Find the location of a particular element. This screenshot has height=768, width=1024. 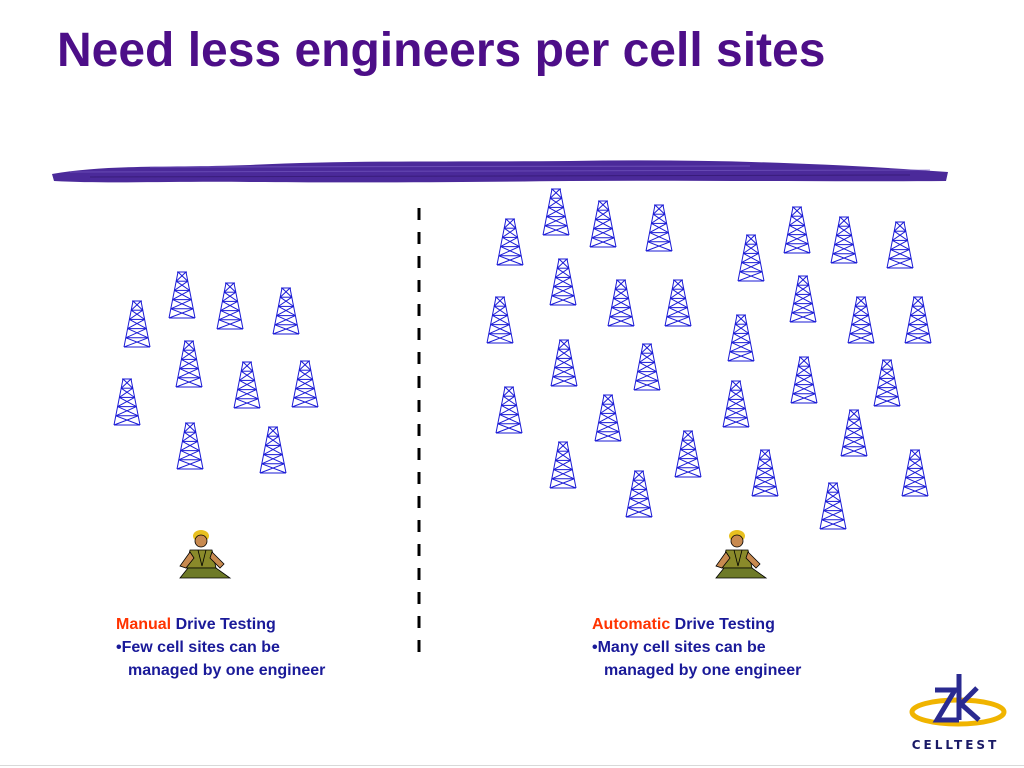

zk-logo-icon is located at coordinates (958, 700).